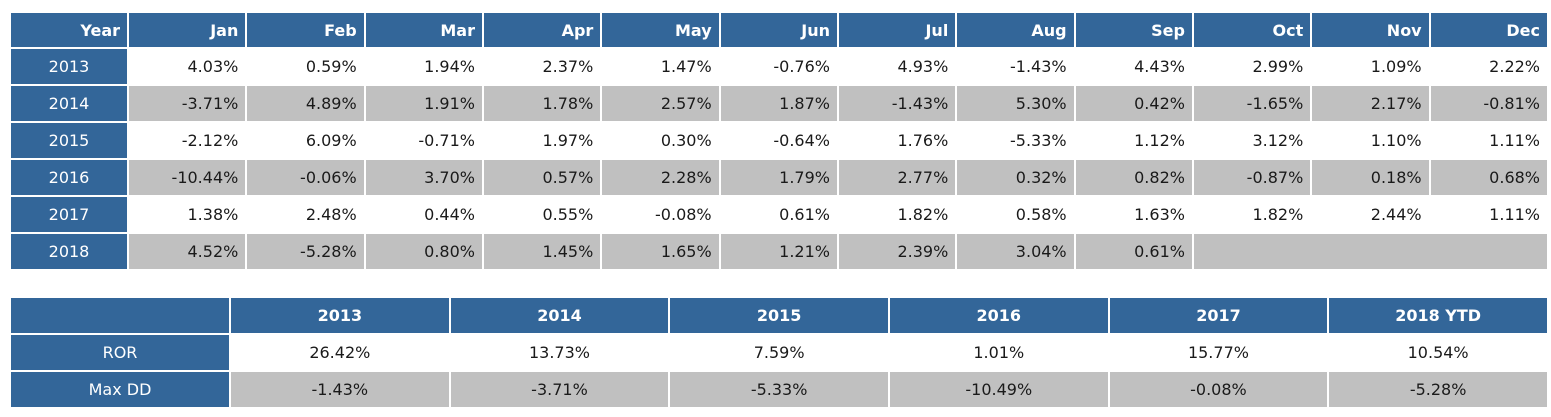 The width and height of the screenshot is (1551, 417). What do you see at coordinates (1370, 177) in the screenshot?
I see `return-cell: 0.18%` at bounding box center [1370, 177].